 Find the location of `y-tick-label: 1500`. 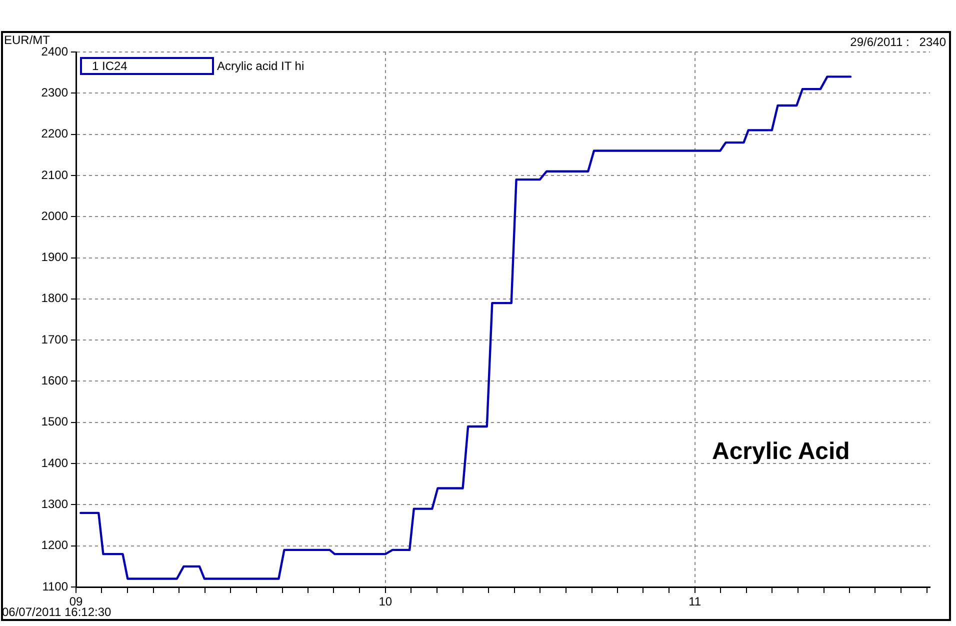

y-tick-label: 1500 is located at coordinates (54, 421).